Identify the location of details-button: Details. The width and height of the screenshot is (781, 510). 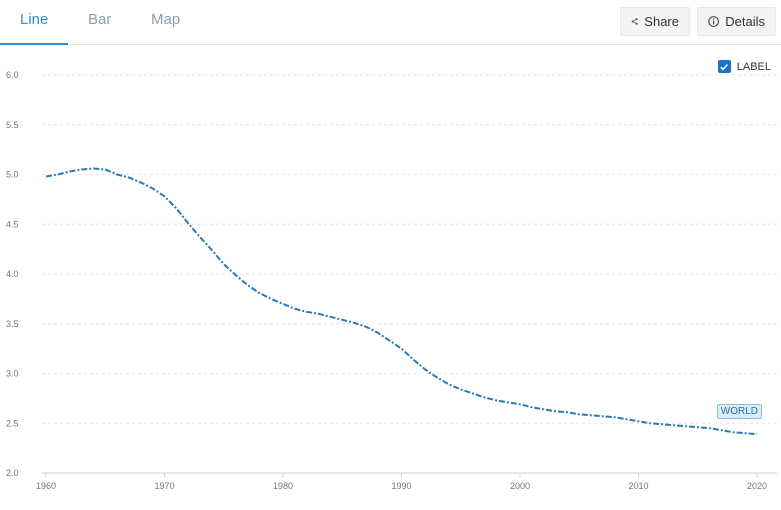
(736, 21).